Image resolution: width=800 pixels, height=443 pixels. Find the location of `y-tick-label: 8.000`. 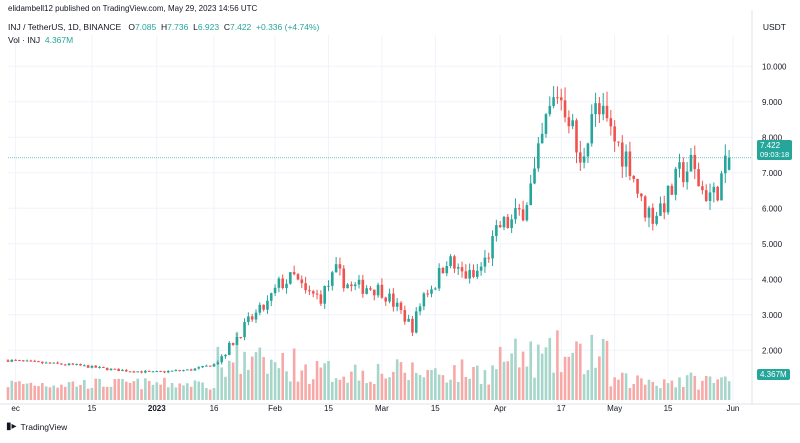

y-tick-label: 8.000 is located at coordinates (772, 137).